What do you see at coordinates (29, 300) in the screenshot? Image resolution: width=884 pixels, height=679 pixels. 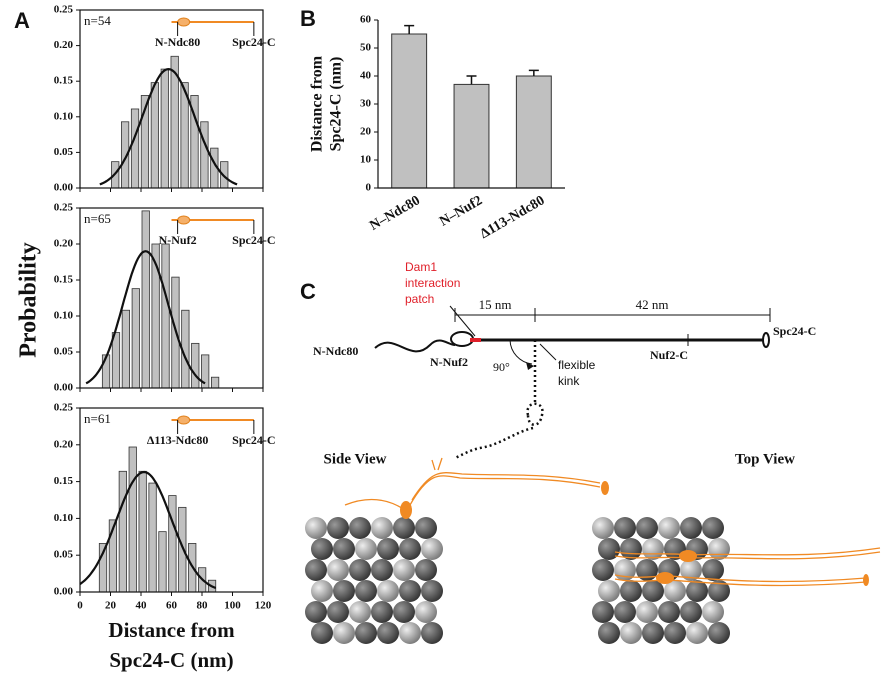 I see `y-axis-label: Probability` at bounding box center [29, 300].